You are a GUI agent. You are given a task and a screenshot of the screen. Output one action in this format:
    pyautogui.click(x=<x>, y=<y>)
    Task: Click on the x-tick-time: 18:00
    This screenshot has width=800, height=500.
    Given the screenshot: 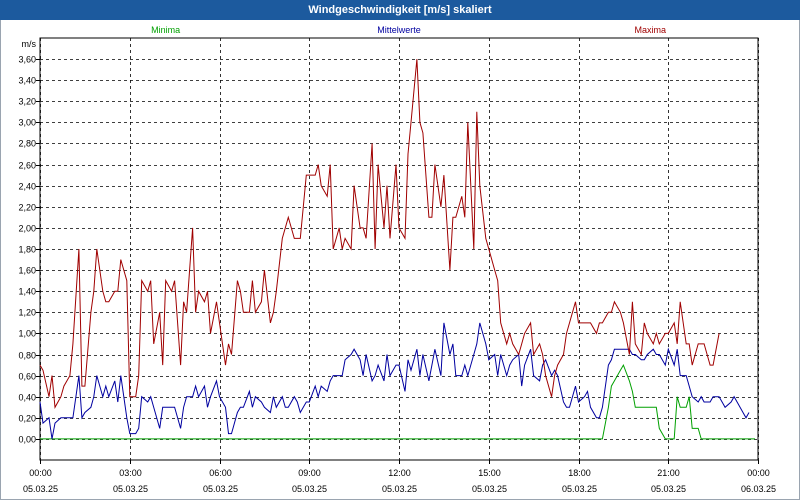 What is the action you would take?
    pyautogui.click(x=579, y=473)
    